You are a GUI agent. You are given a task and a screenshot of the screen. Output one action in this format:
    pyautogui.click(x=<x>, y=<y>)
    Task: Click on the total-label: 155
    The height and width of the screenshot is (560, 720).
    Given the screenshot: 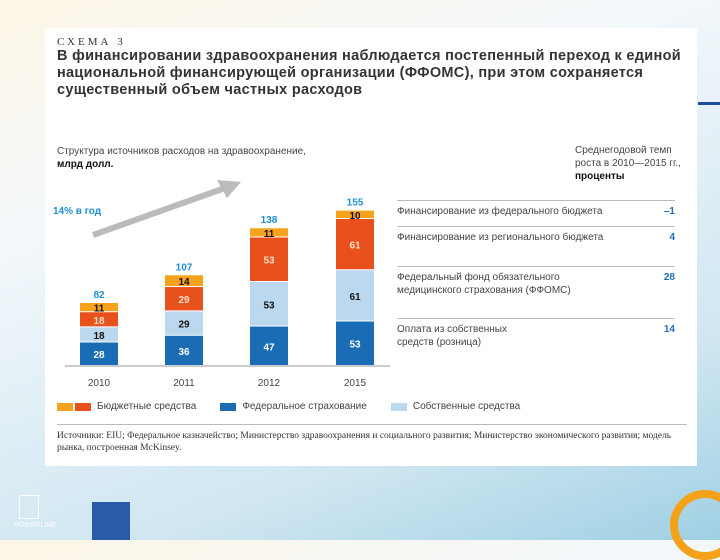 What is the action you would take?
    pyautogui.click(x=355, y=203)
    